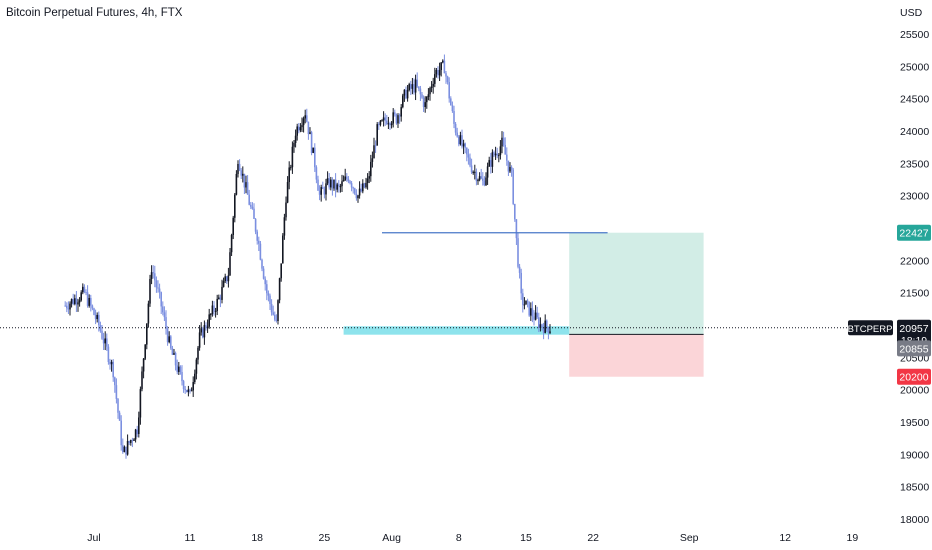 Image resolution: width=932 pixels, height=550 pixels. I want to click on entry-tag-label: 20855, so click(913, 349).